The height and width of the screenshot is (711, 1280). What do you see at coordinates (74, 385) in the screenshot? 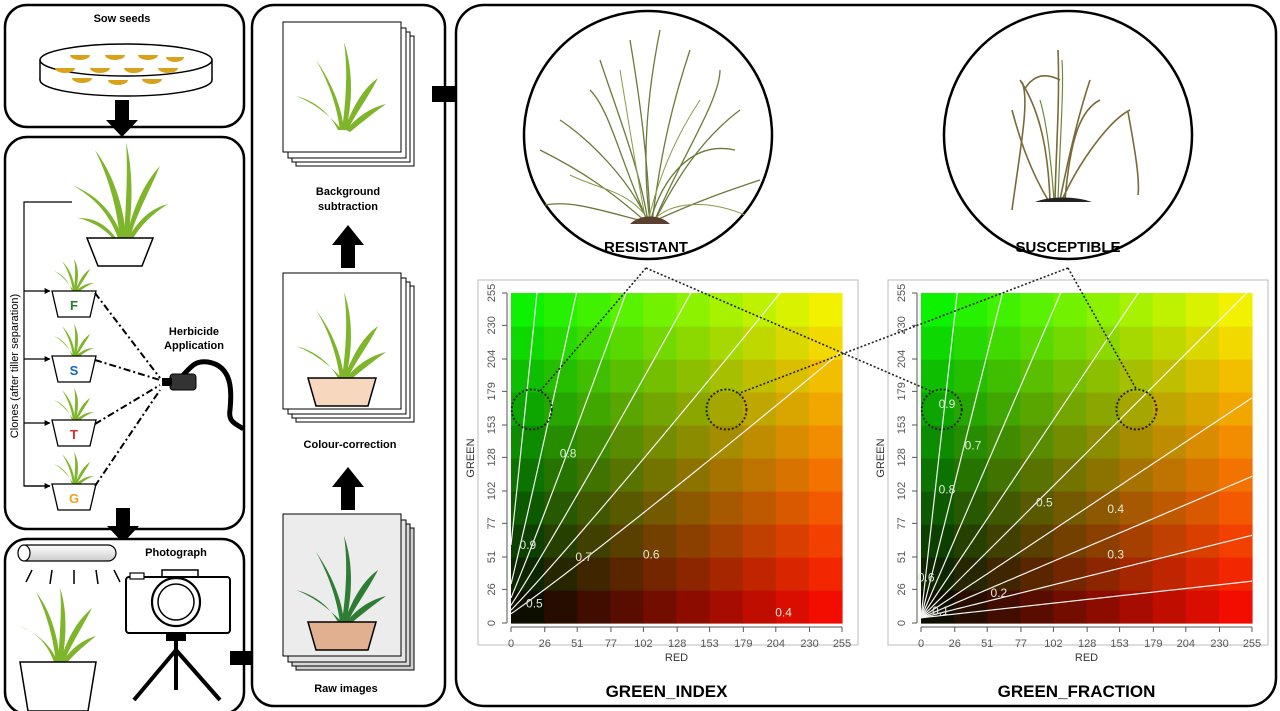
I see `clone-pots: F S T G` at bounding box center [74, 385].